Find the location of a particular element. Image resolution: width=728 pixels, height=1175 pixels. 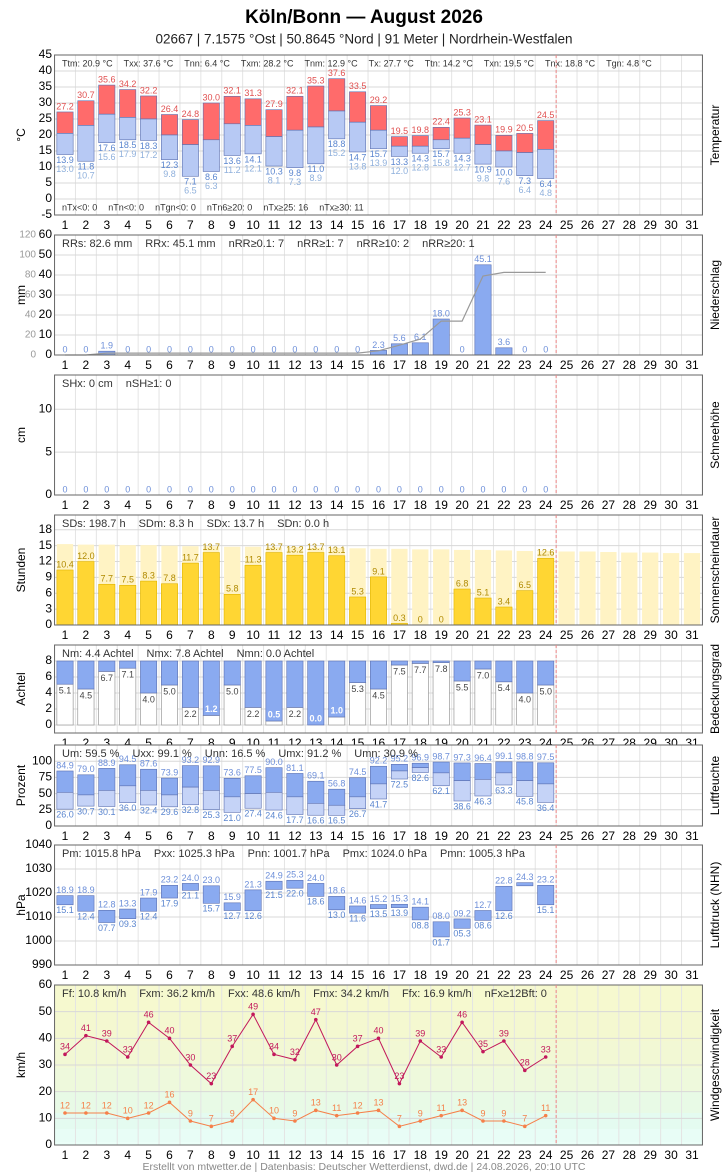

x-tick-label: 21 is located at coordinates (483, 1155).